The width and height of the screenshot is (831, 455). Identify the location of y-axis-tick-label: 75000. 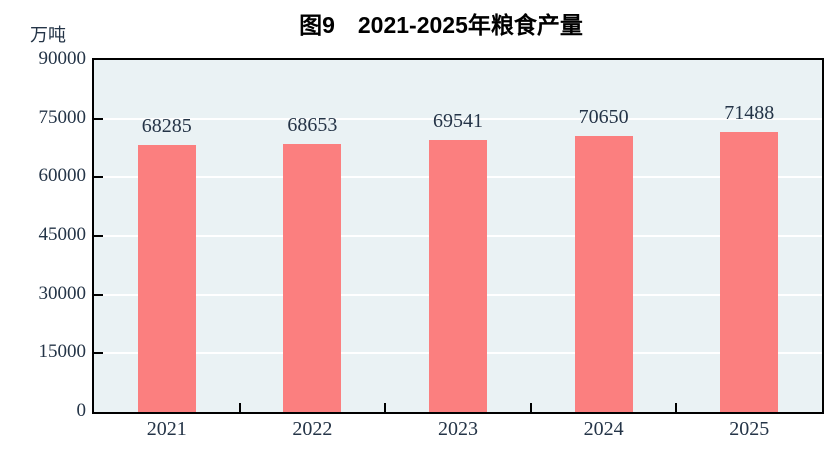
(62, 117).